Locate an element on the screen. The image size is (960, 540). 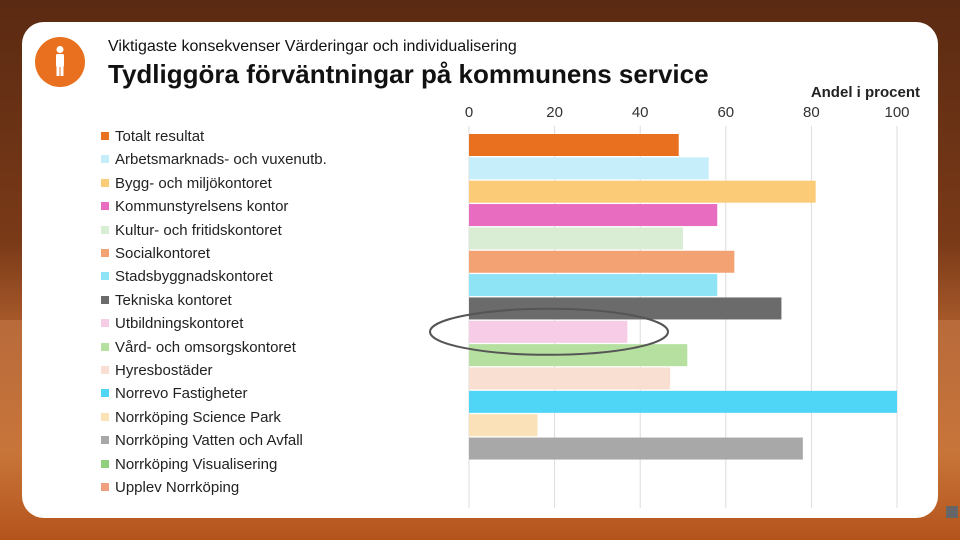
legend-item: Stadsbyggnadskontoret is located at coordinates (187, 277).